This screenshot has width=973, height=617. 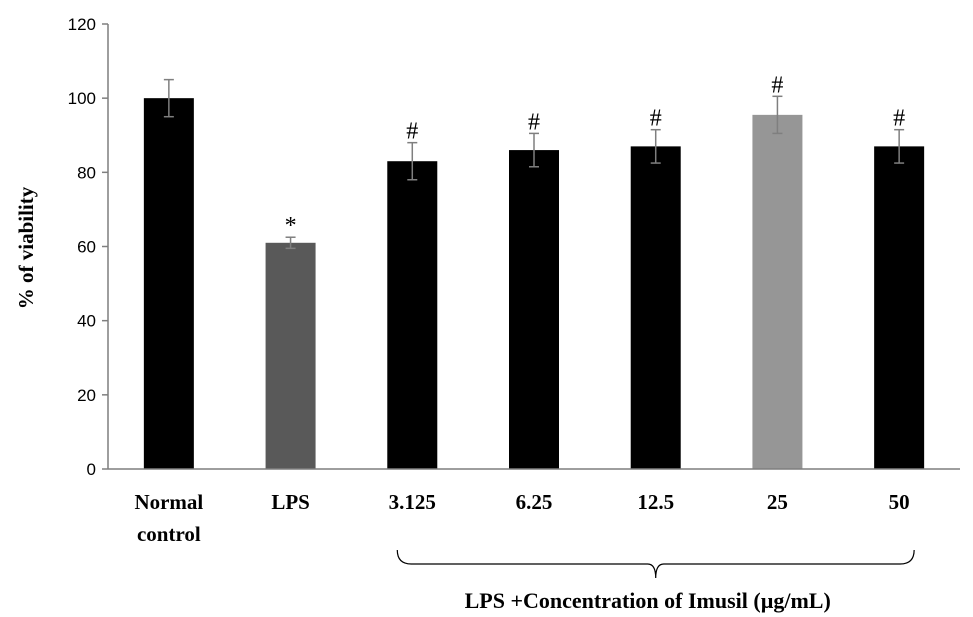 I want to click on y-tick-label: 100, so click(x=82, y=98).